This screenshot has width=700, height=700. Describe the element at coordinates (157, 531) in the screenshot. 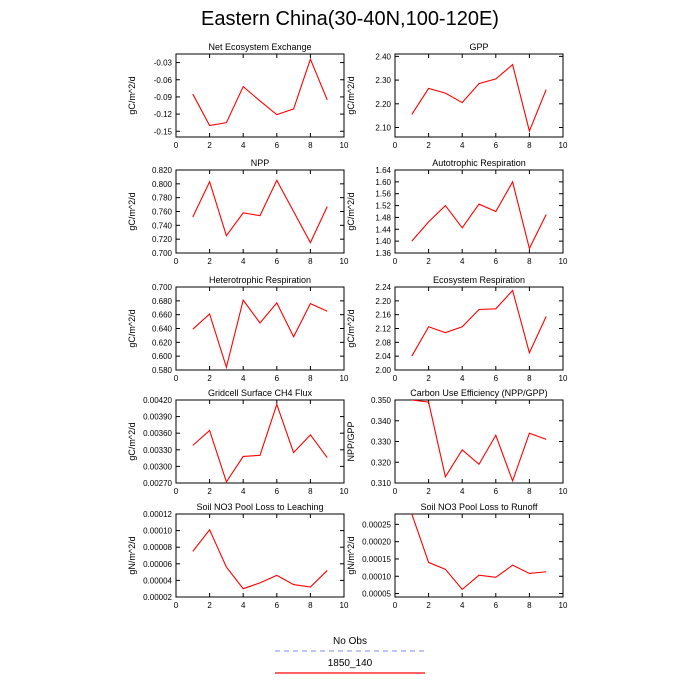

I see `y-tick-label: 0.00010` at that location.